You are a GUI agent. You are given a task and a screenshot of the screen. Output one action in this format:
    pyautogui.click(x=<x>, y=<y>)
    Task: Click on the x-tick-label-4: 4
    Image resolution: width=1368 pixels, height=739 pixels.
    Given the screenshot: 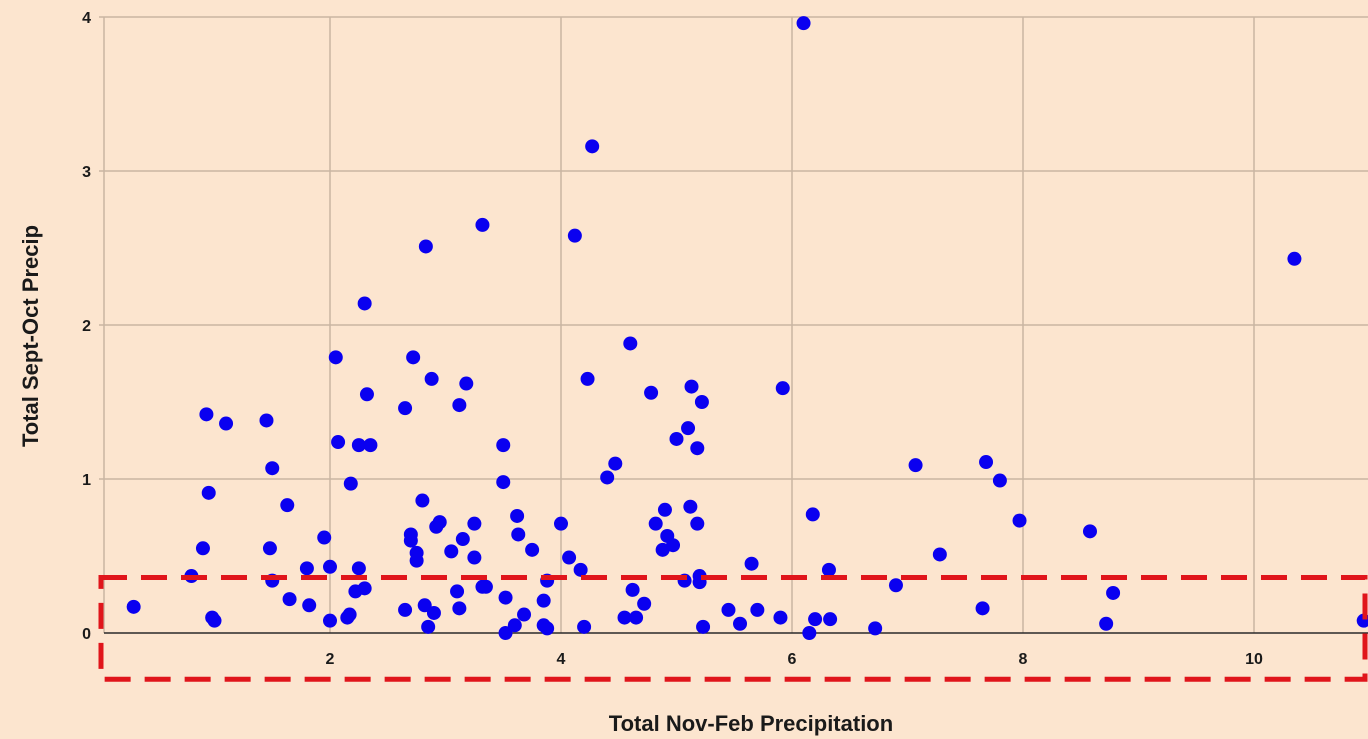 What is the action you would take?
    pyautogui.click(x=561, y=659)
    